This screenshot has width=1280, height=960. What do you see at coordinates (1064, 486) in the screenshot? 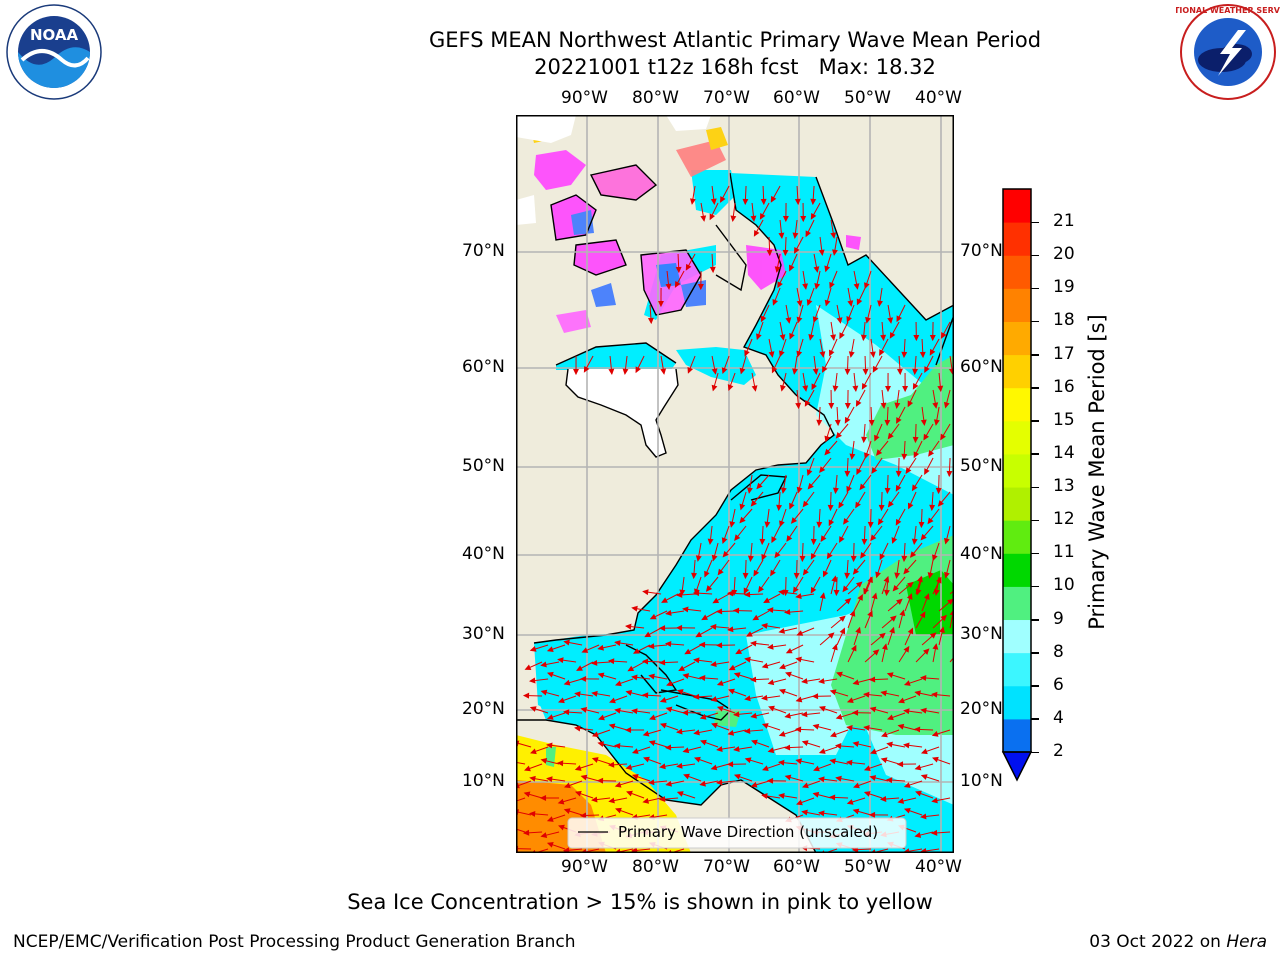
I see `colorbar-tick-label: 13` at bounding box center [1064, 486].